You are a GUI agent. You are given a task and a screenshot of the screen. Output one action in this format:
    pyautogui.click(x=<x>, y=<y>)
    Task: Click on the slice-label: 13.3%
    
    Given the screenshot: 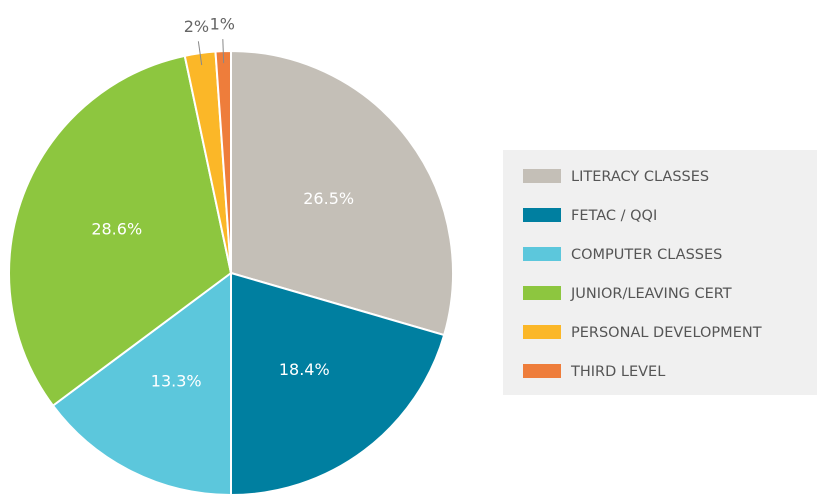 What is the action you would take?
    pyautogui.click(x=176, y=381)
    